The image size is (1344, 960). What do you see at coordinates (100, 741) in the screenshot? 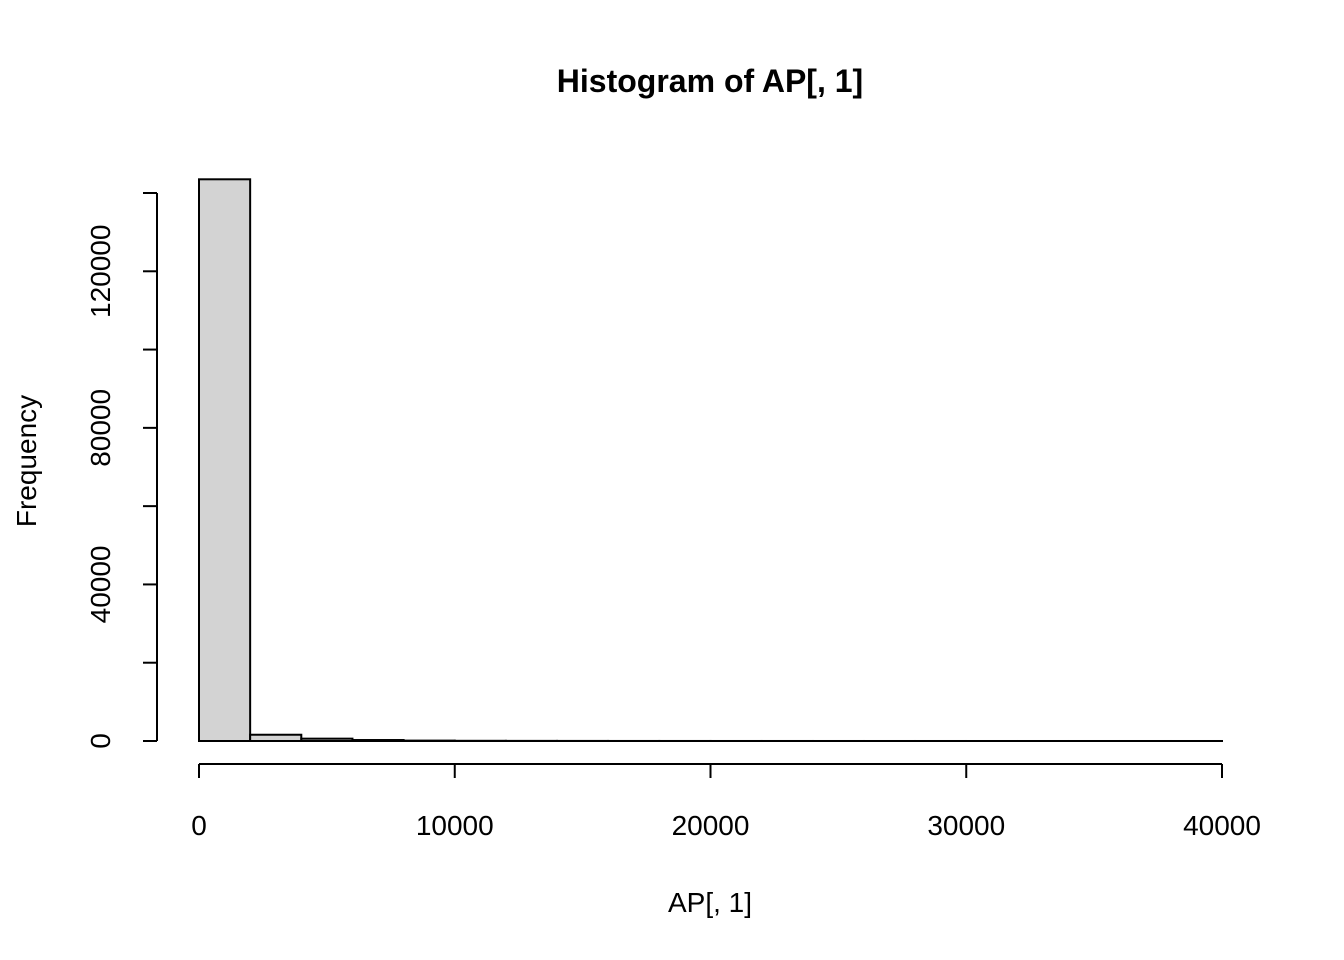
I see `y-tick-label-0: 0` at bounding box center [100, 741].